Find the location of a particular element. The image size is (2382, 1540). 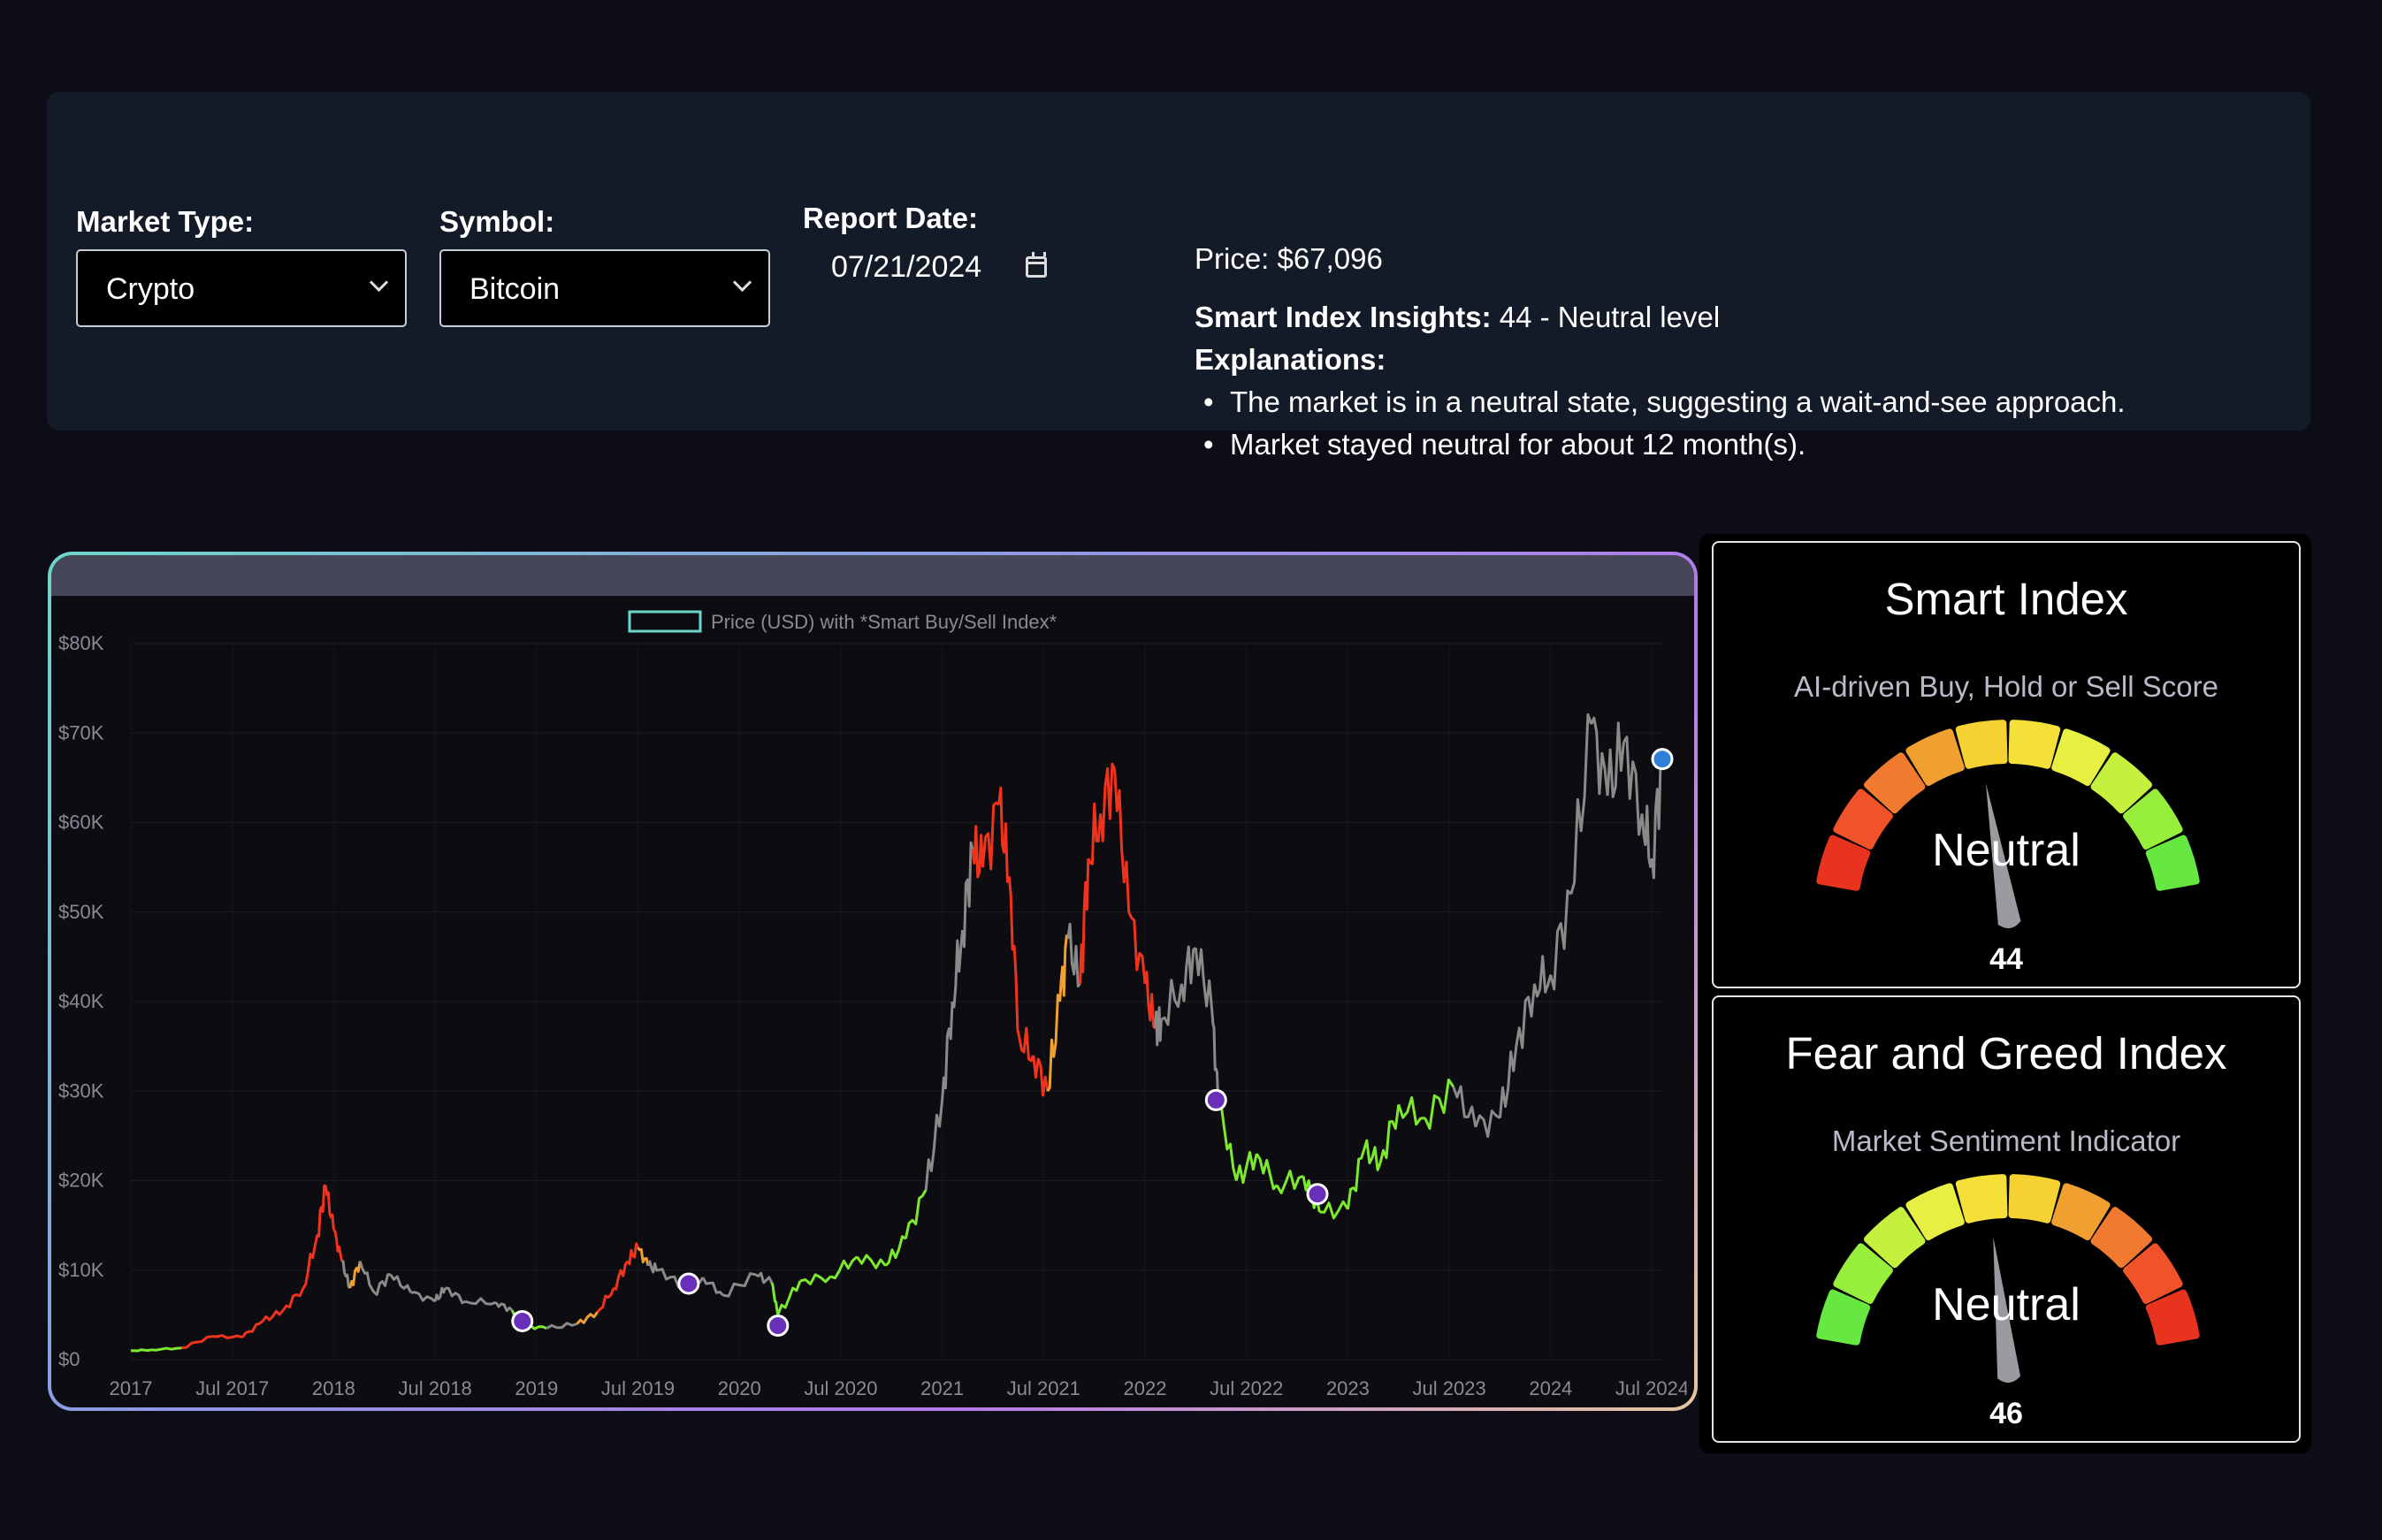

x-tick-label: Jul 2019 is located at coordinates (638, 1388).